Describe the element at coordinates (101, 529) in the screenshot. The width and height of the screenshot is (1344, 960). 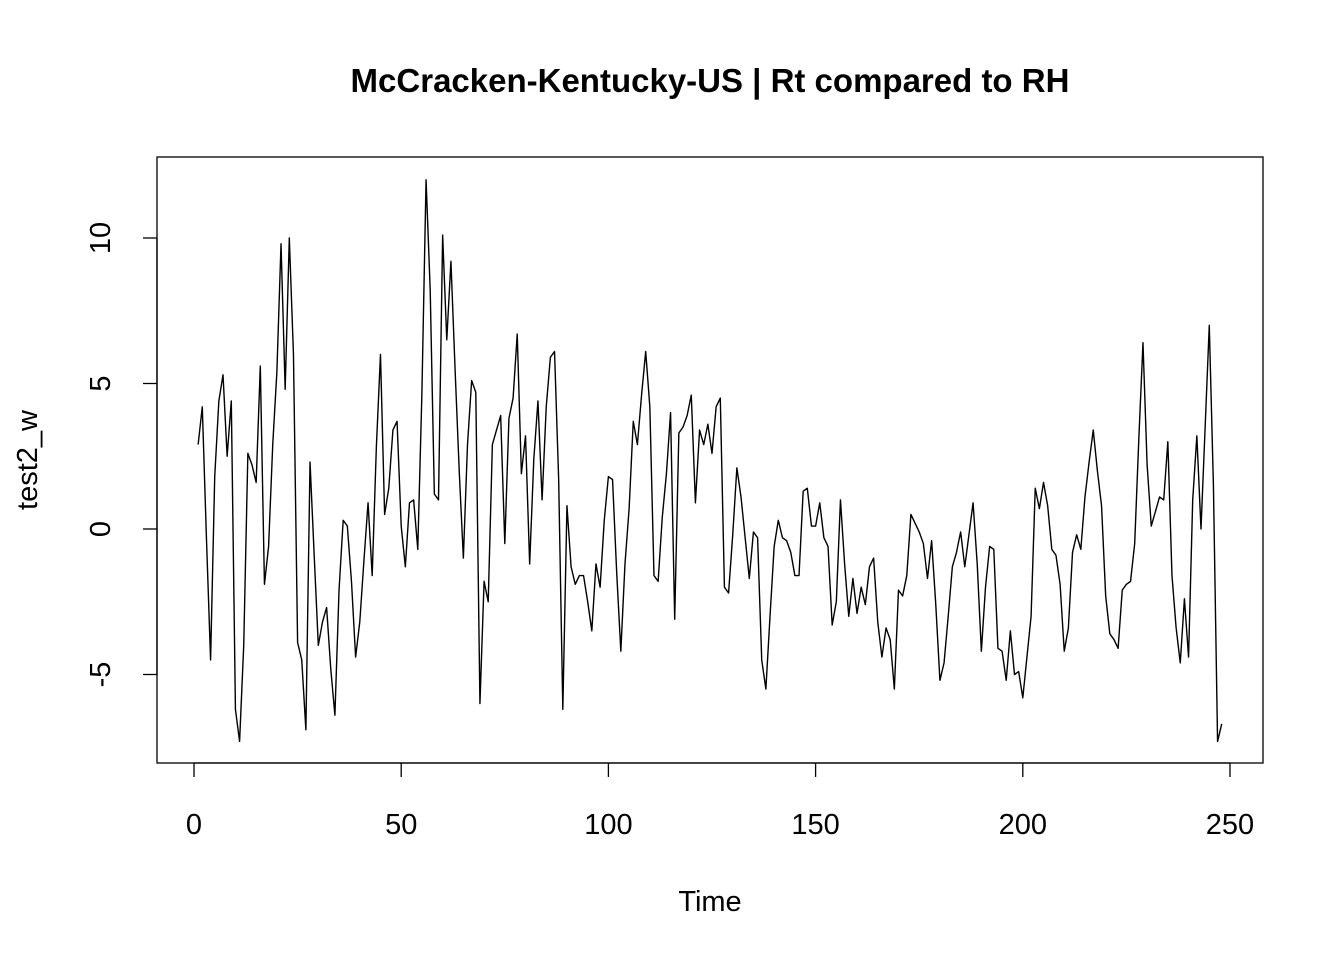
I see `y-tick-label: 0` at that location.